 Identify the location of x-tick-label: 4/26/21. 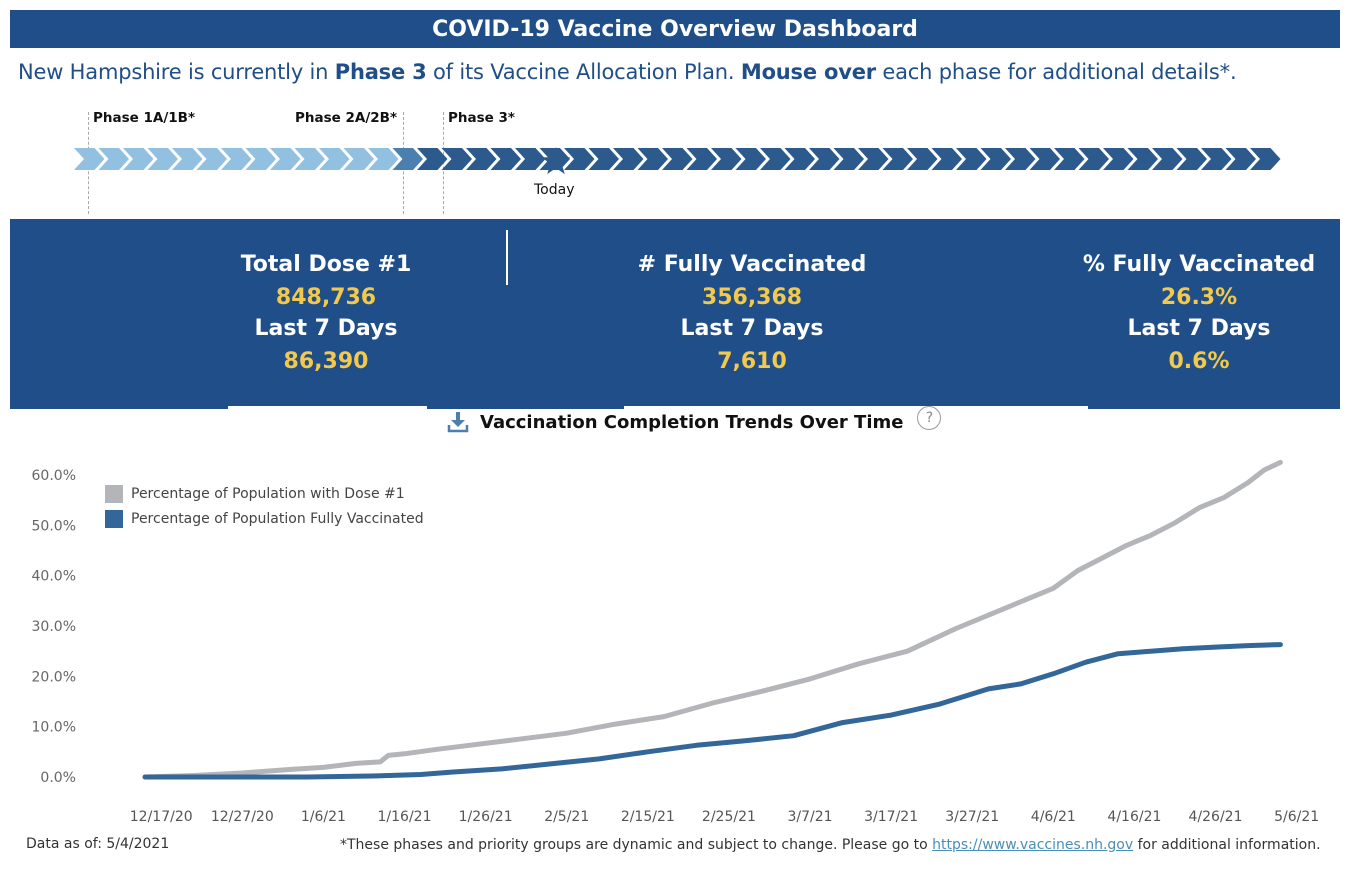
(1216, 817).